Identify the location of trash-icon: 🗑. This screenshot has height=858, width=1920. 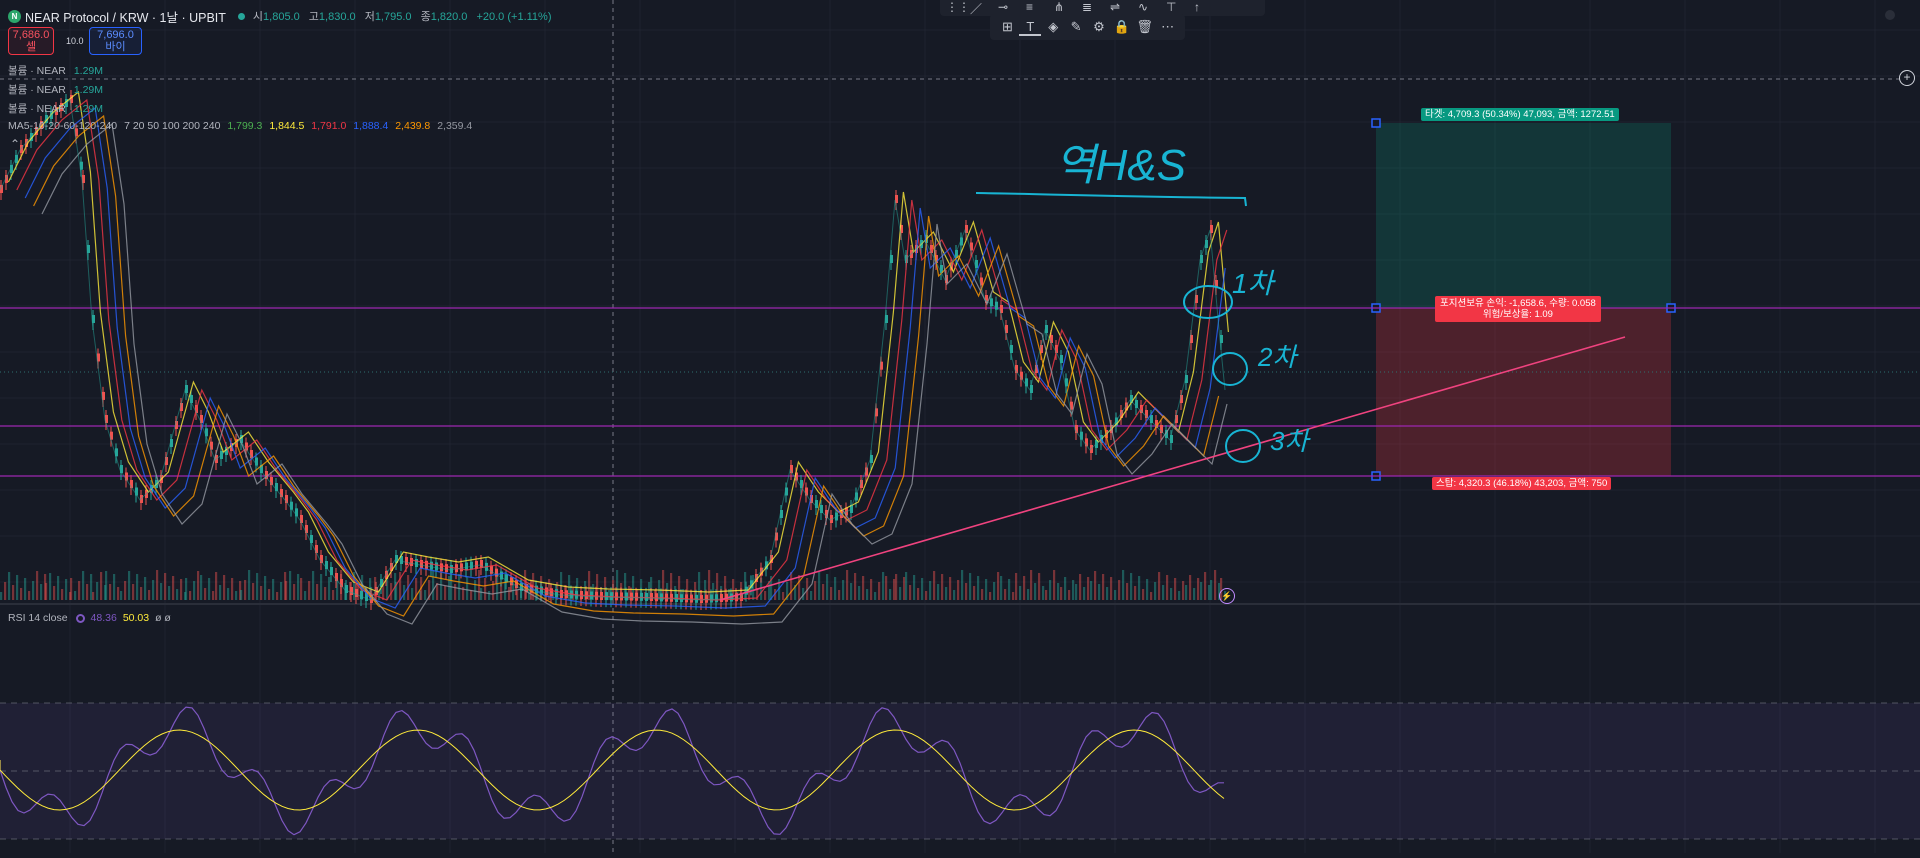
(1144, 26).